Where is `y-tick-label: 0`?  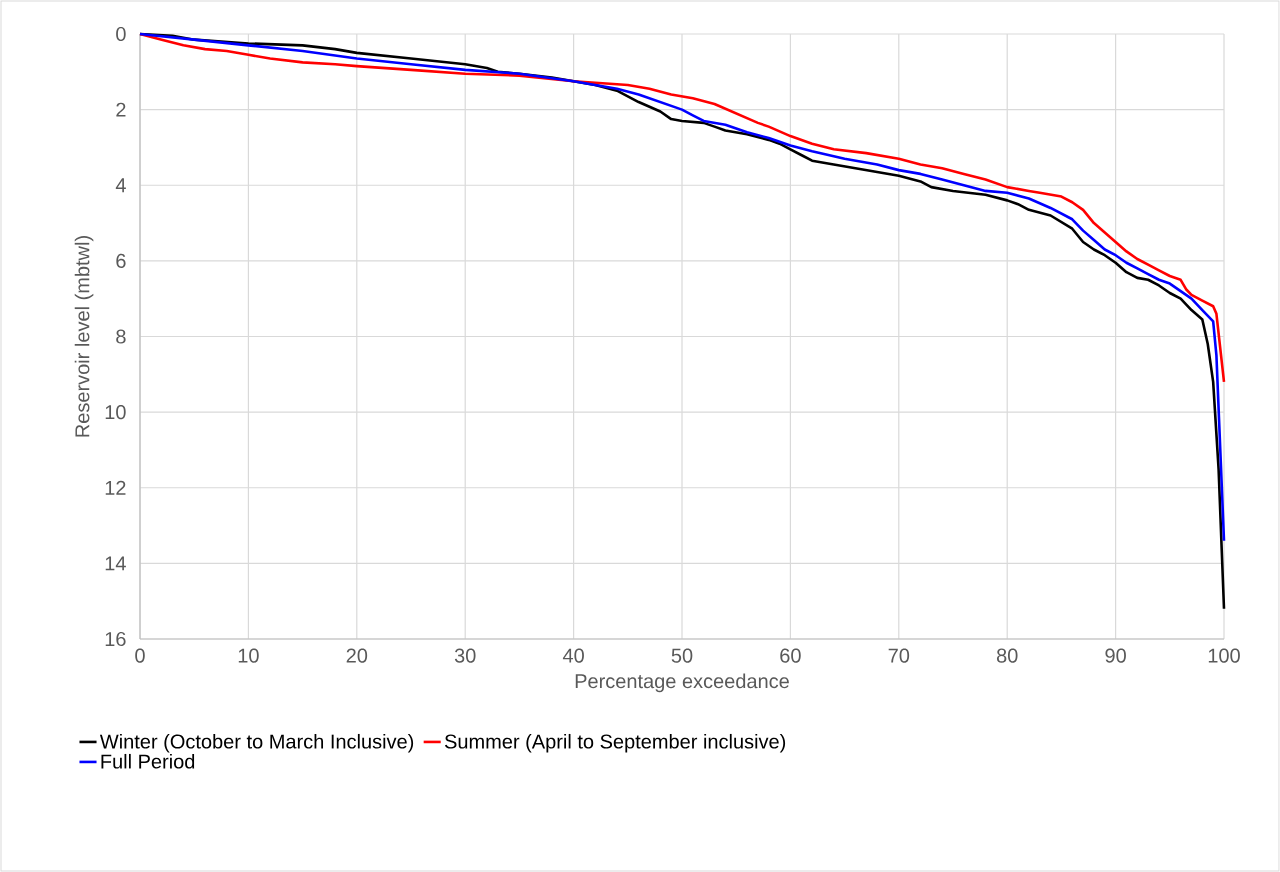 y-tick-label: 0 is located at coordinates (121, 34).